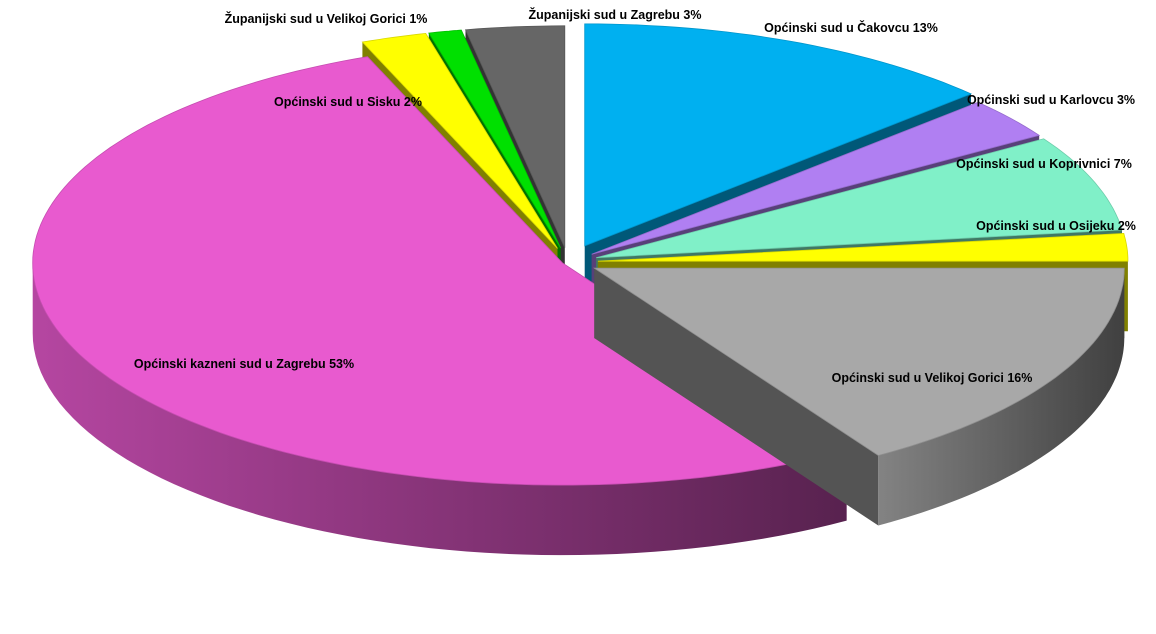  I want to click on slice-label-opcinski-sud-u-osijeku: Općinski sud u Osijeku 2%, so click(1056, 226).